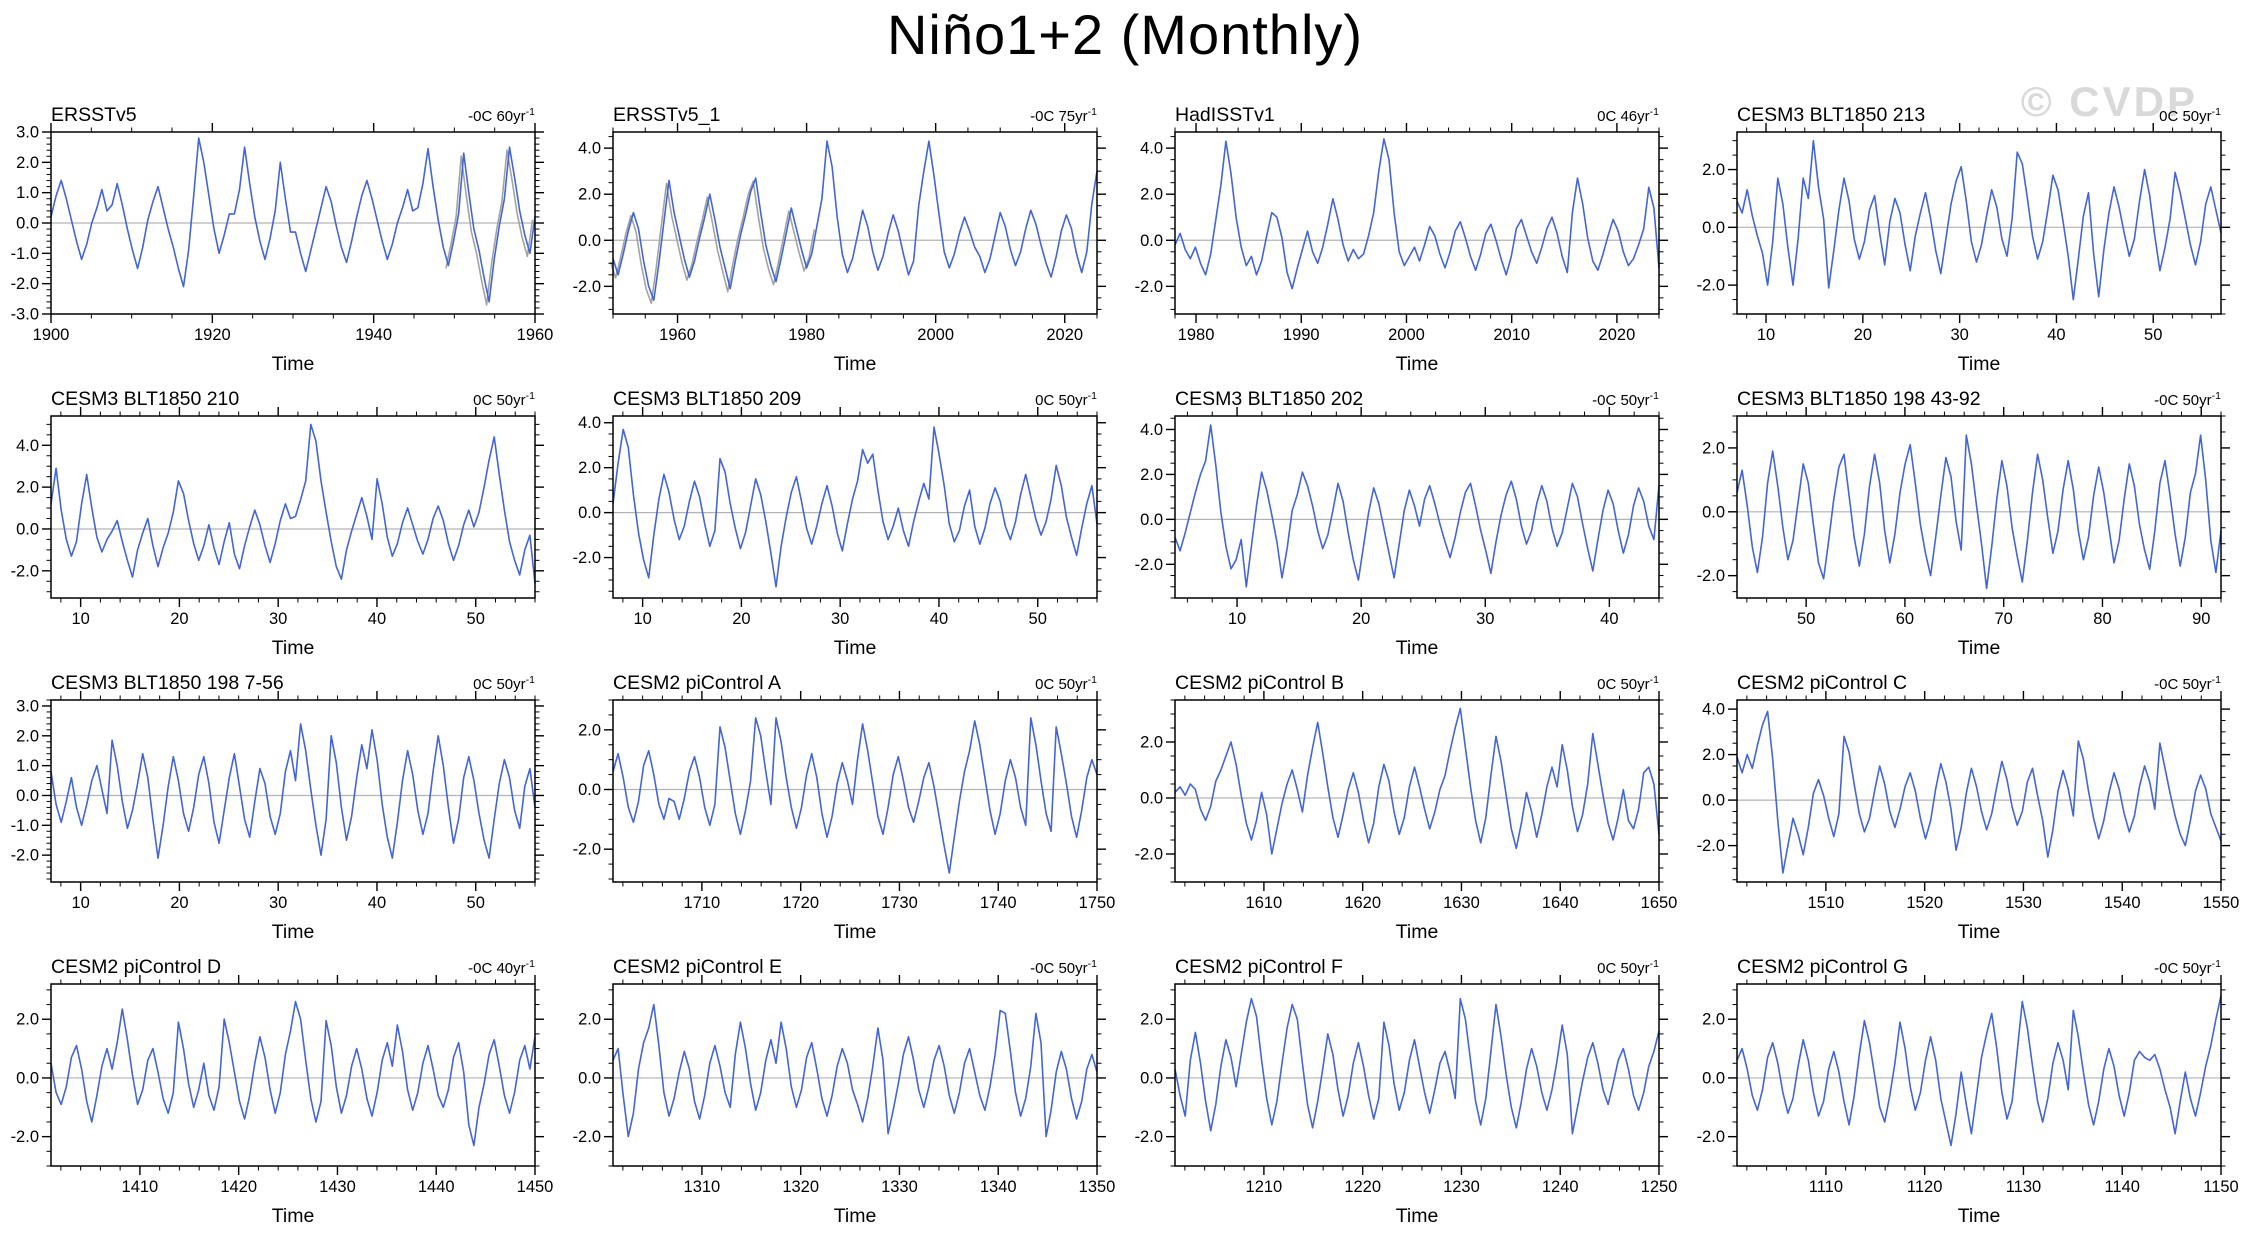 The width and height of the screenshot is (2250, 1235). I want to click on x-tick-label: 1550, so click(2221, 903).